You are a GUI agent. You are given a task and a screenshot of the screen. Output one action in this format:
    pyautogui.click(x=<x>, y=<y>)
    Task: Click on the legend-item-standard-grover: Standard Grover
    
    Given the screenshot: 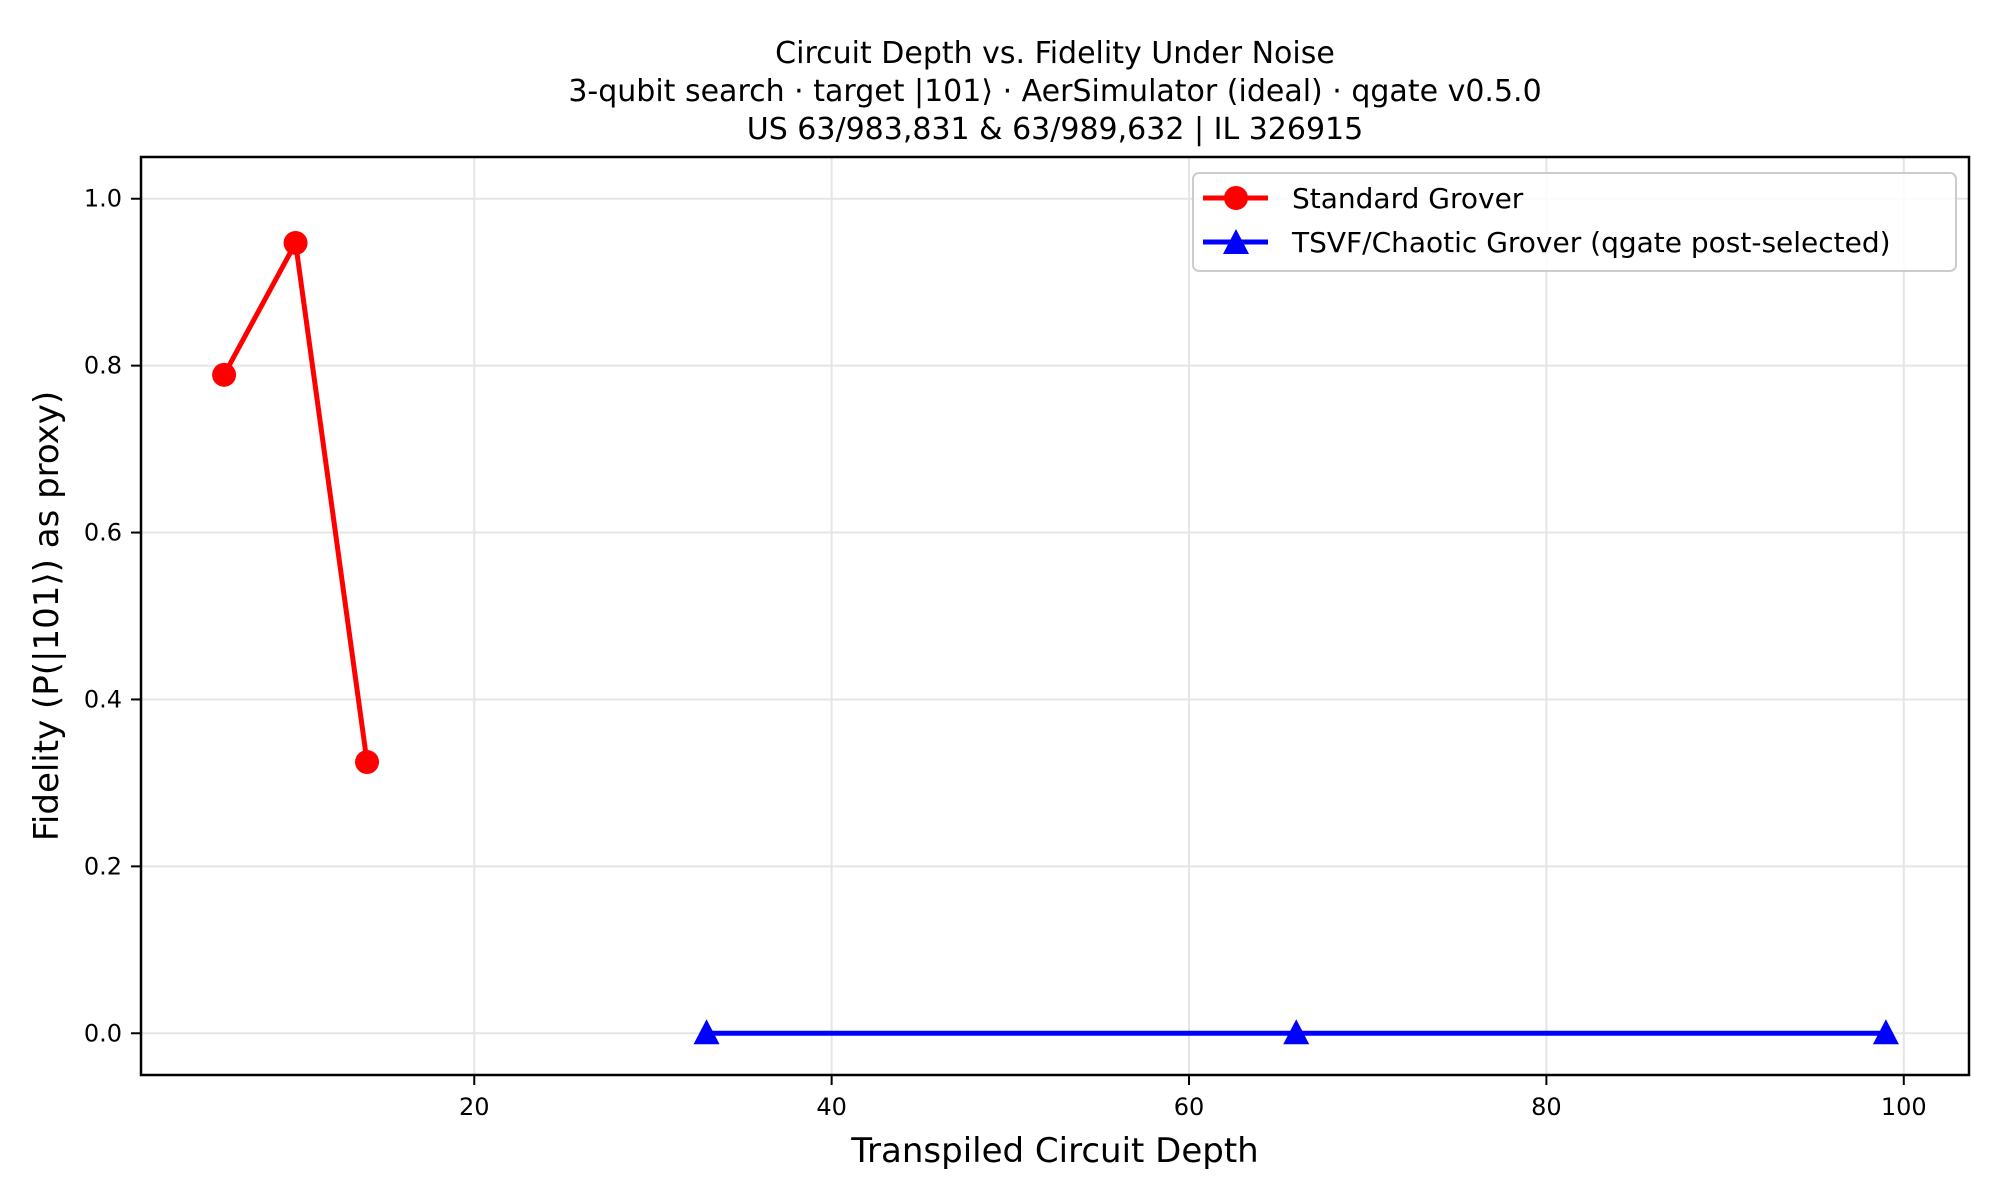 What is the action you would take?
    pyautogui.click(x=1363, y=198)
    